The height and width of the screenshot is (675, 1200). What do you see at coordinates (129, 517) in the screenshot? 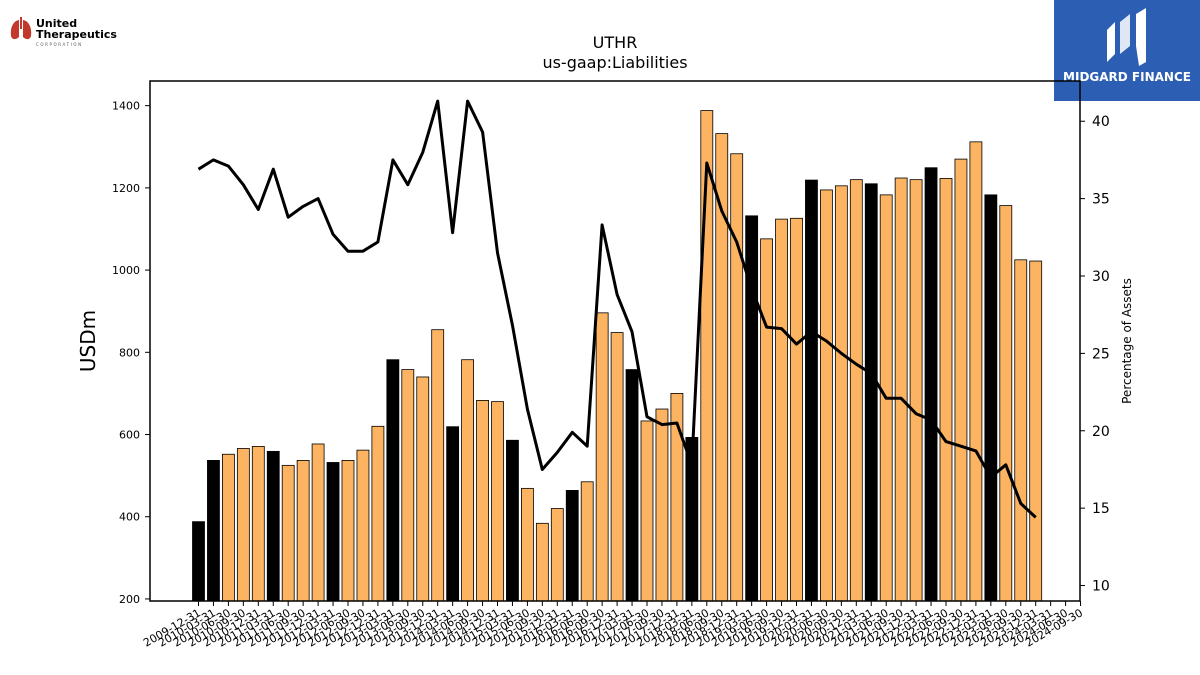
I see `y-tick-label: 400` at bounding box center [129, 517].